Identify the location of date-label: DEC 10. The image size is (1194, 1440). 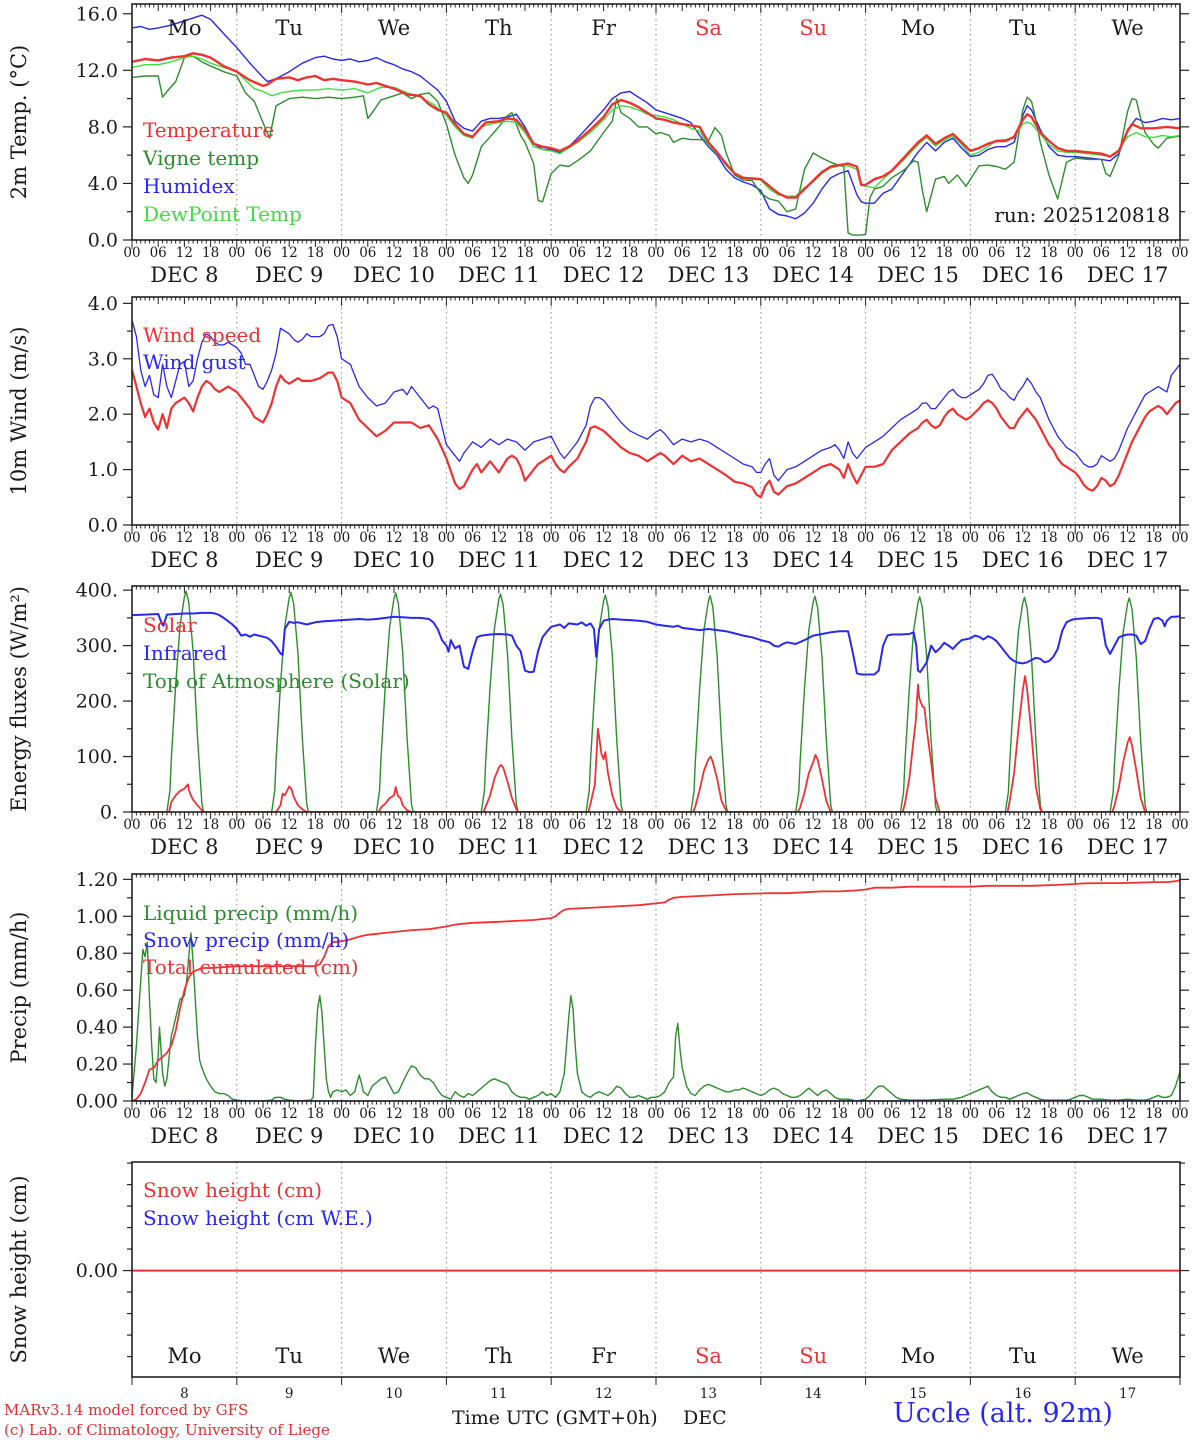
(394, 560).